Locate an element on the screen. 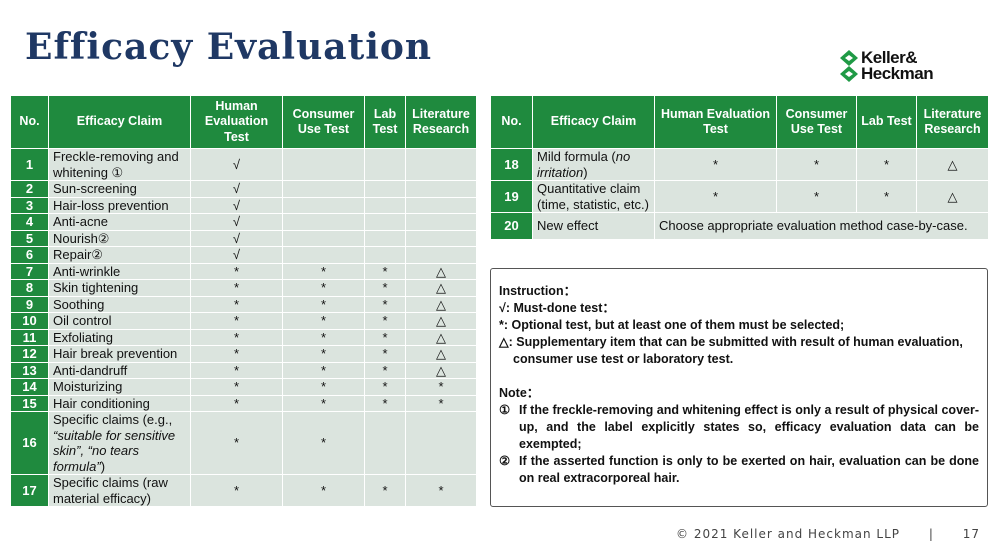 The width and height of the screenshot is (999, 551). claim-text: Specific claims (raw material efficacy) is located at coordinates (110, 490).